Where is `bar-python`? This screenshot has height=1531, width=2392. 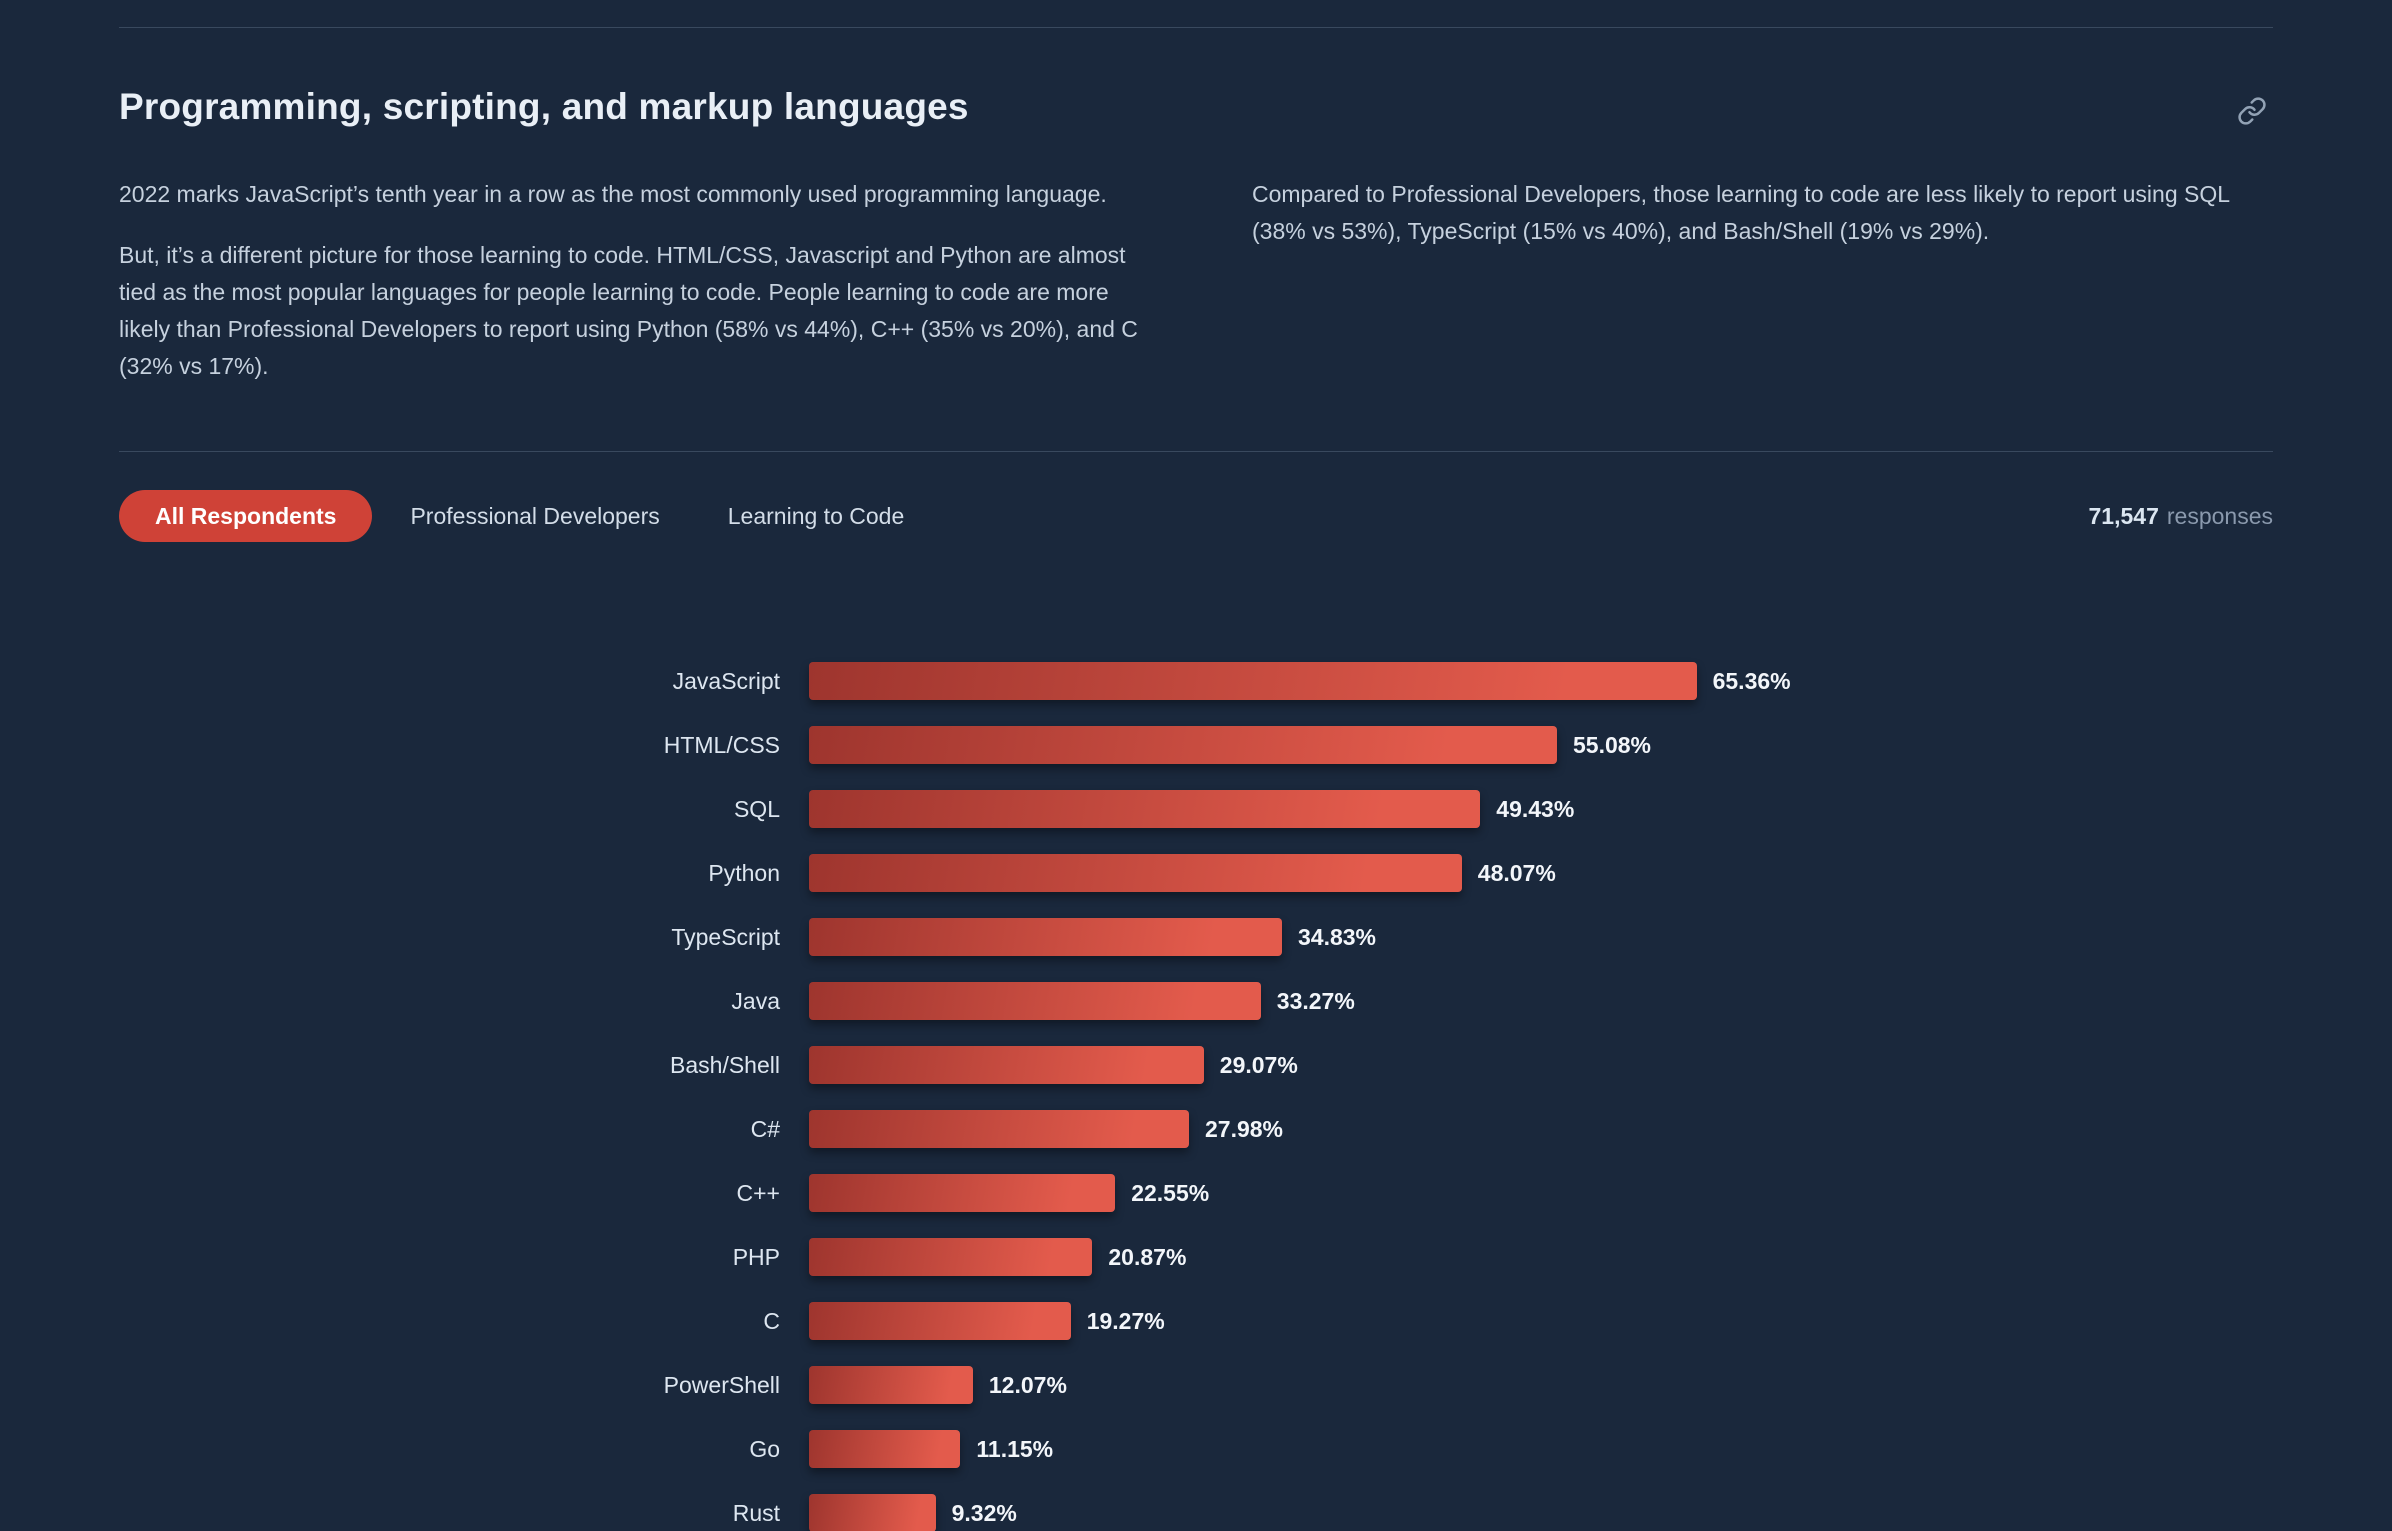
bar-python is located at coordinates (1135, 873).